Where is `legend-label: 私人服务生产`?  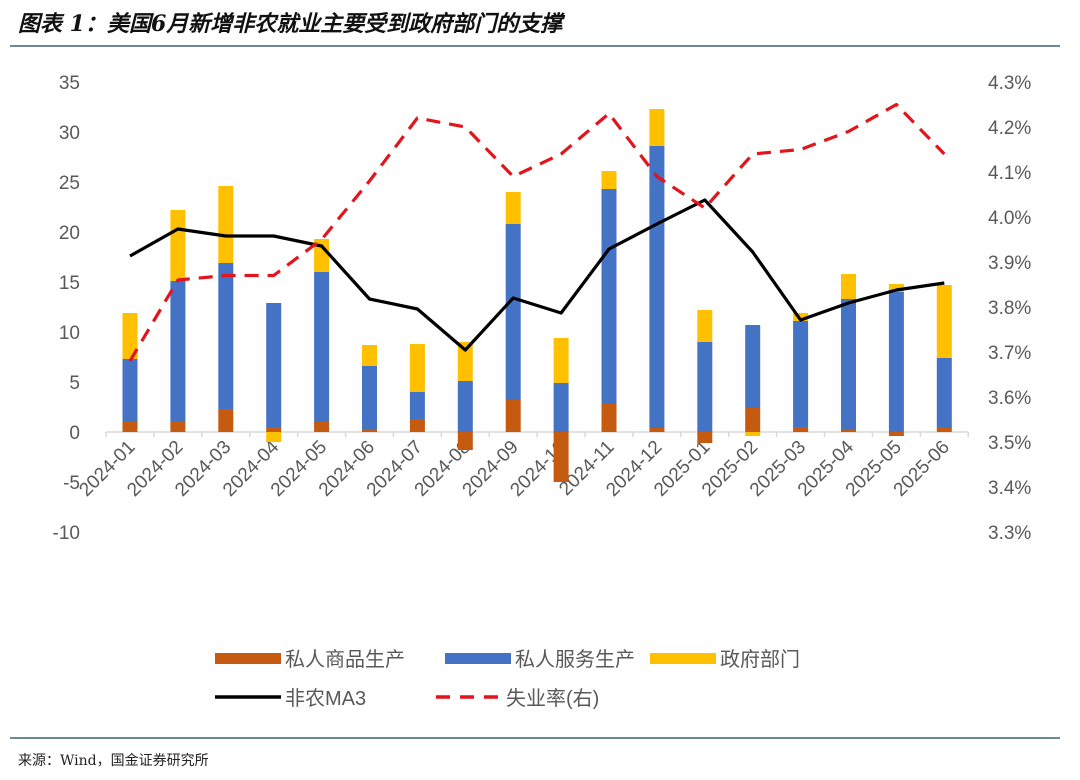 legend-label: 私人服务生产 is located at coordinates (575, 659).